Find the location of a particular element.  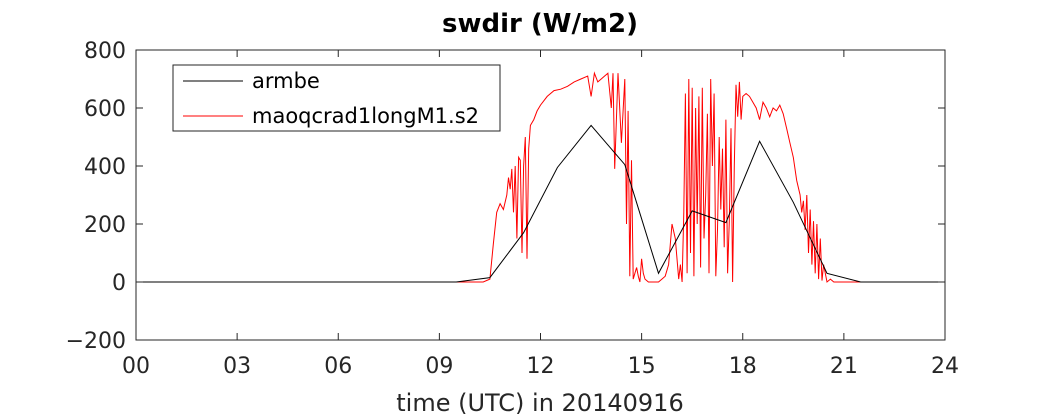

x-tick-label: 15 is located at coordinates (642, 366).